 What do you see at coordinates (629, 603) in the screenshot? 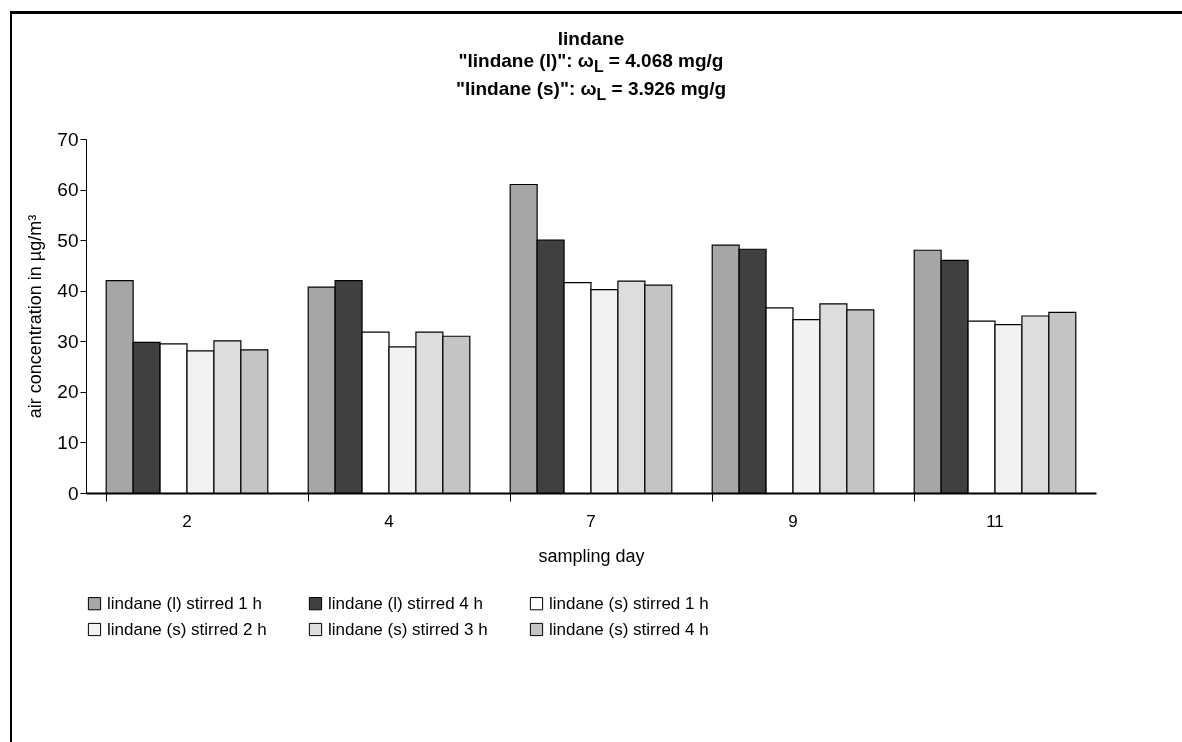
I see `legend-label: lindane (s) stirred 1 h` at bounding box center [629, 603].